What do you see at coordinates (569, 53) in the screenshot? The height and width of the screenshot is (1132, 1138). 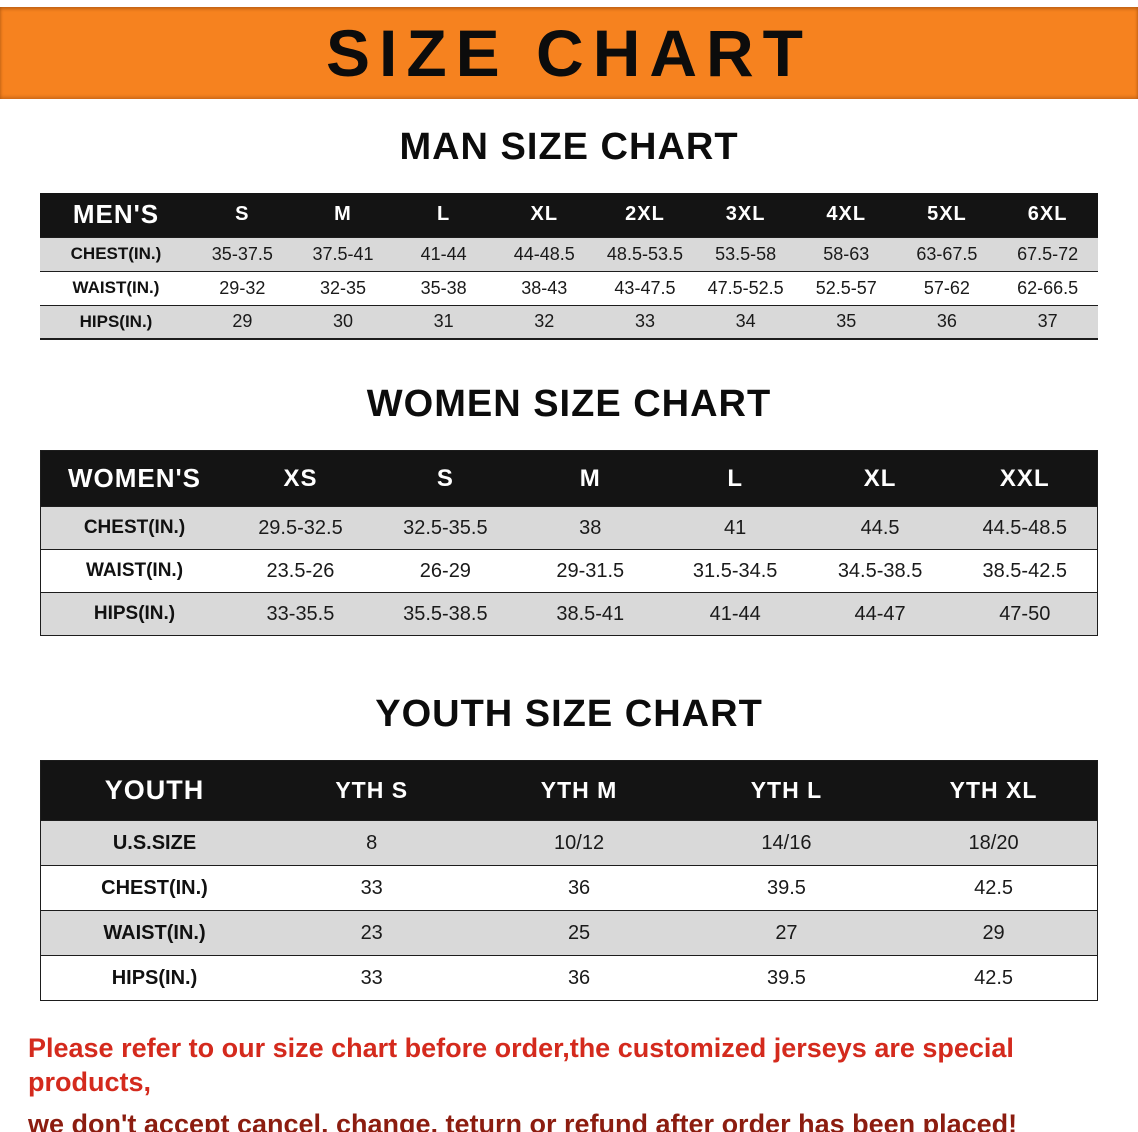 I see `banner: SIZE CHART` at bounding box center [569, 53].